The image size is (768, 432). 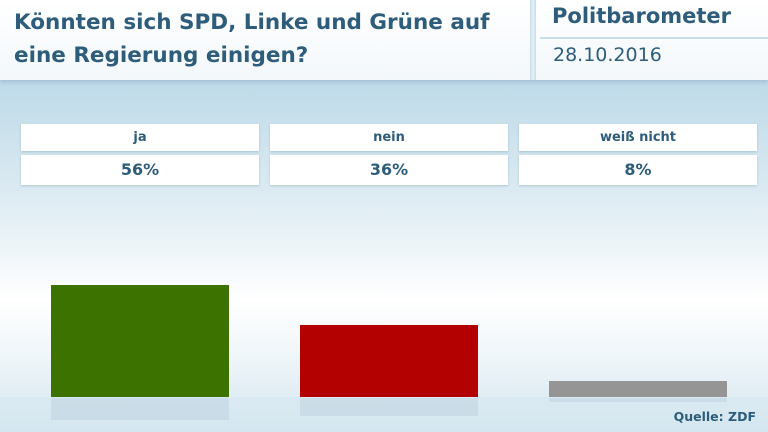 What do you see at coordinates (714, 416) in the screenshot?
I see `source-label: Quelle: ZDF` at bounding box center [714, 416].